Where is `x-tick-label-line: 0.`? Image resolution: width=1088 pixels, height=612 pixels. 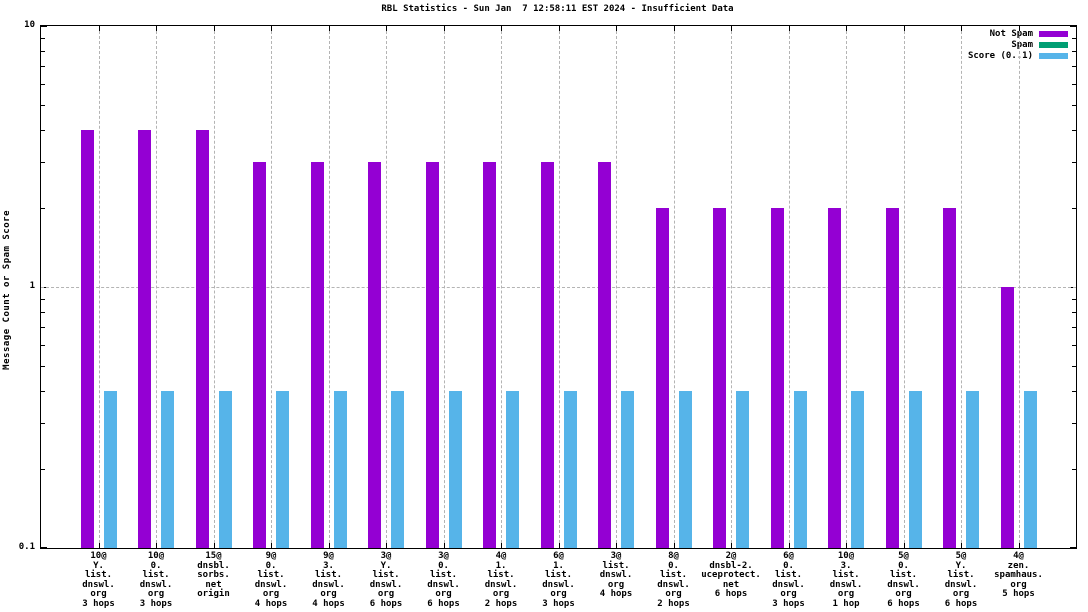
x-tick-label-line: 0. is located at coordinates (271, 565).